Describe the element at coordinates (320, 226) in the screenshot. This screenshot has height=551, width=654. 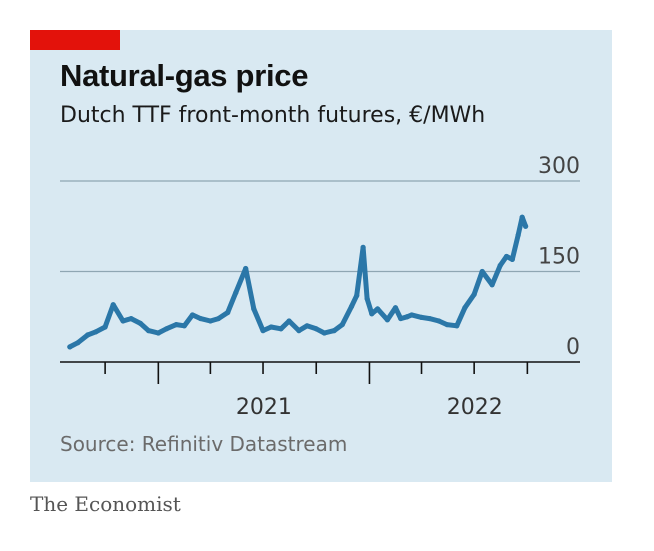
I see `gridlines` at that location.